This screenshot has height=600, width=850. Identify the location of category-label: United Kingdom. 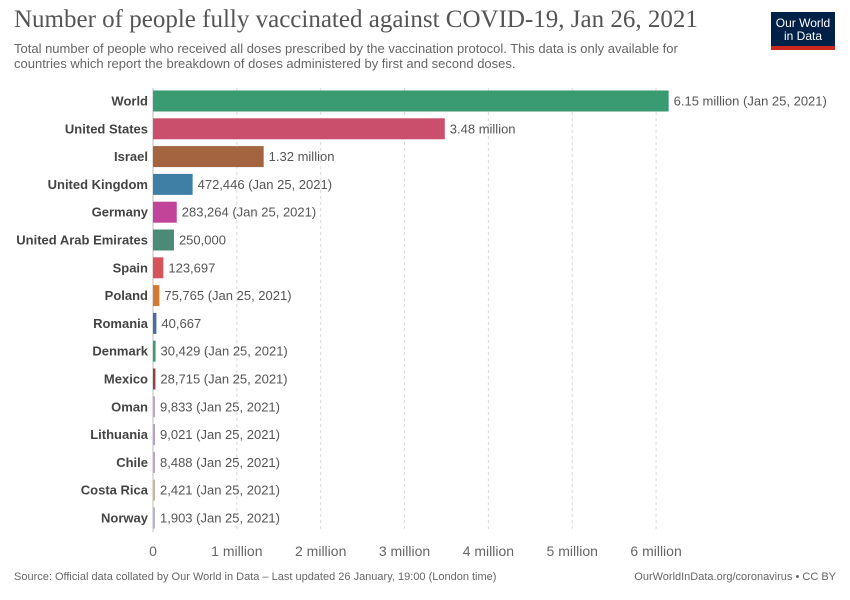
(98, 184).